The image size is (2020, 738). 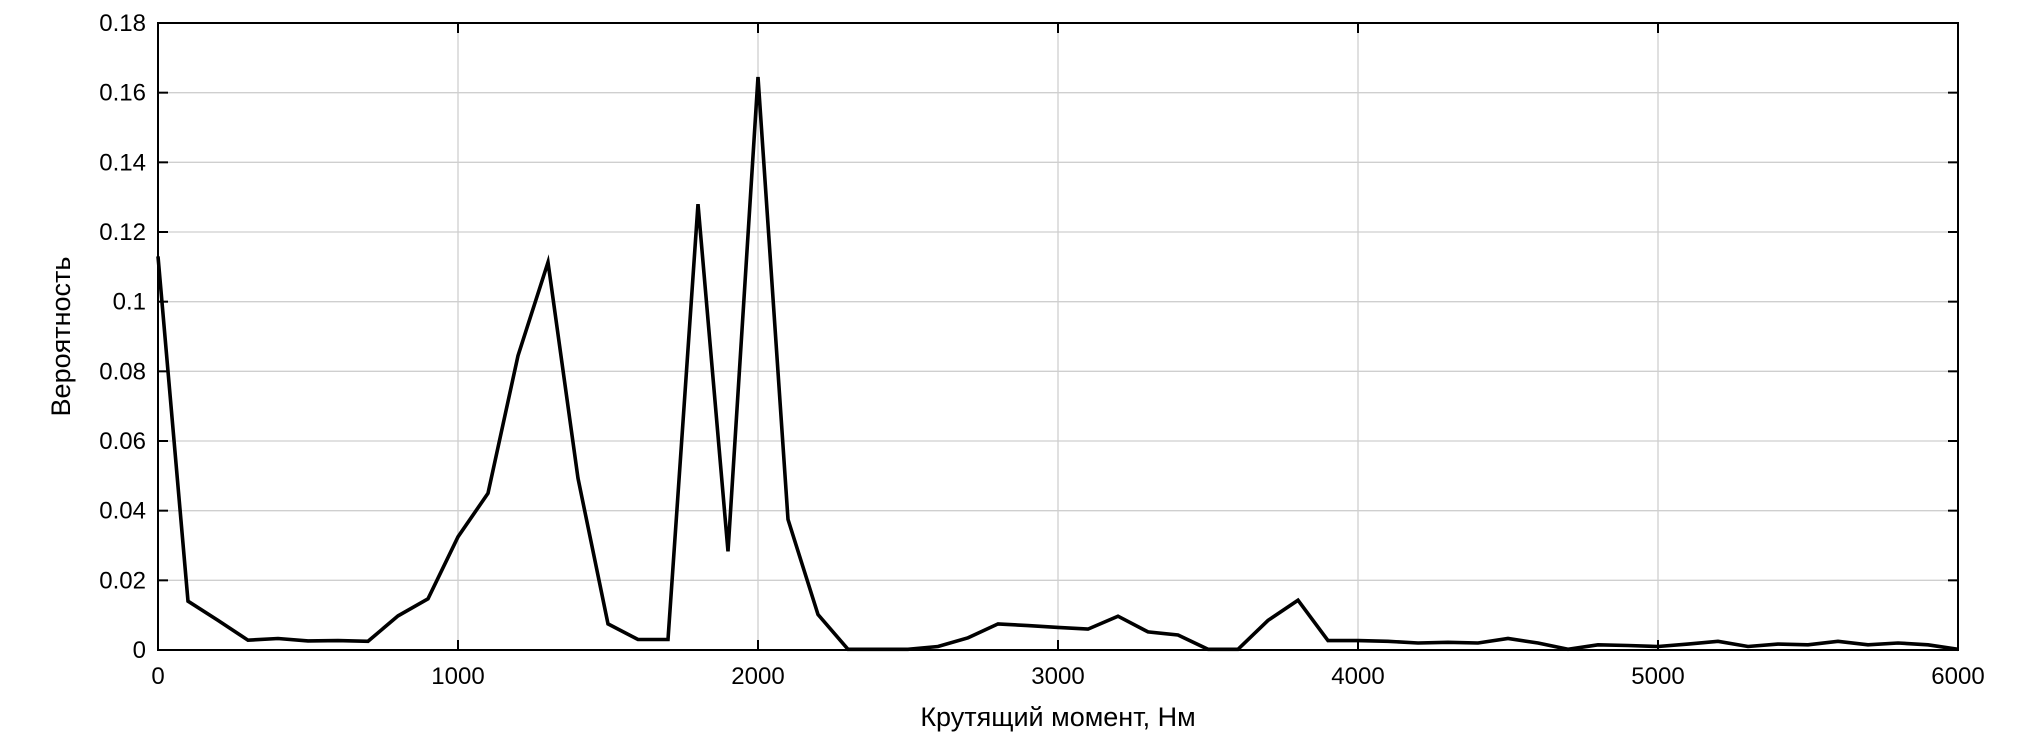 I want to click on x-tick-labels: 0 1000 2000 3000 4000 5000 6000, so click(x=1067, y=676).